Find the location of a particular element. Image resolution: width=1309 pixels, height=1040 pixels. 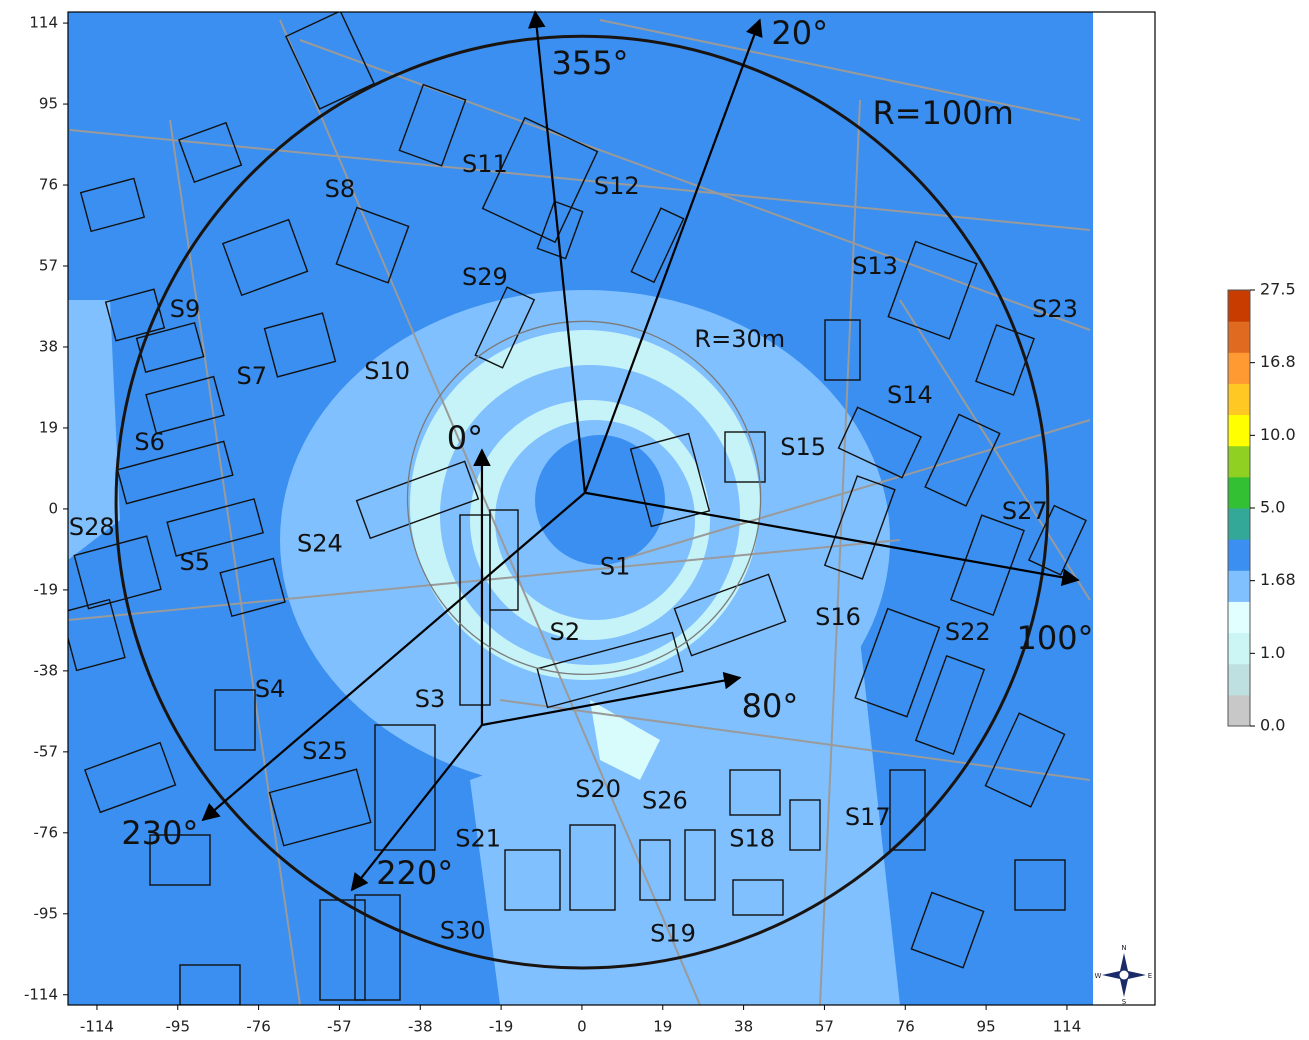

site-label: S9 is located at coordinates (185, 309).